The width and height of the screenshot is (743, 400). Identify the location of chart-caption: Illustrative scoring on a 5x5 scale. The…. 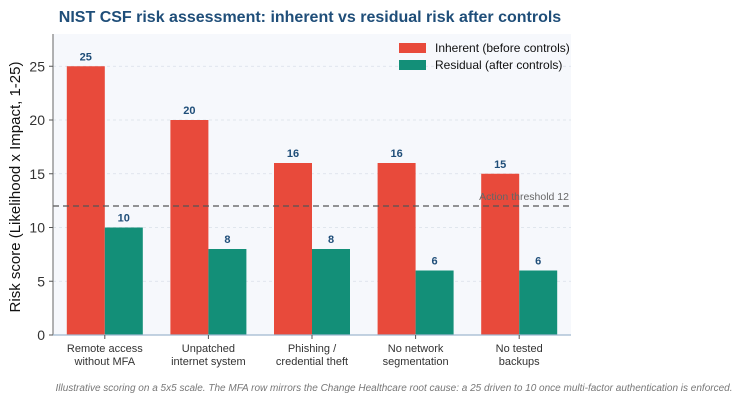
(394, 388).